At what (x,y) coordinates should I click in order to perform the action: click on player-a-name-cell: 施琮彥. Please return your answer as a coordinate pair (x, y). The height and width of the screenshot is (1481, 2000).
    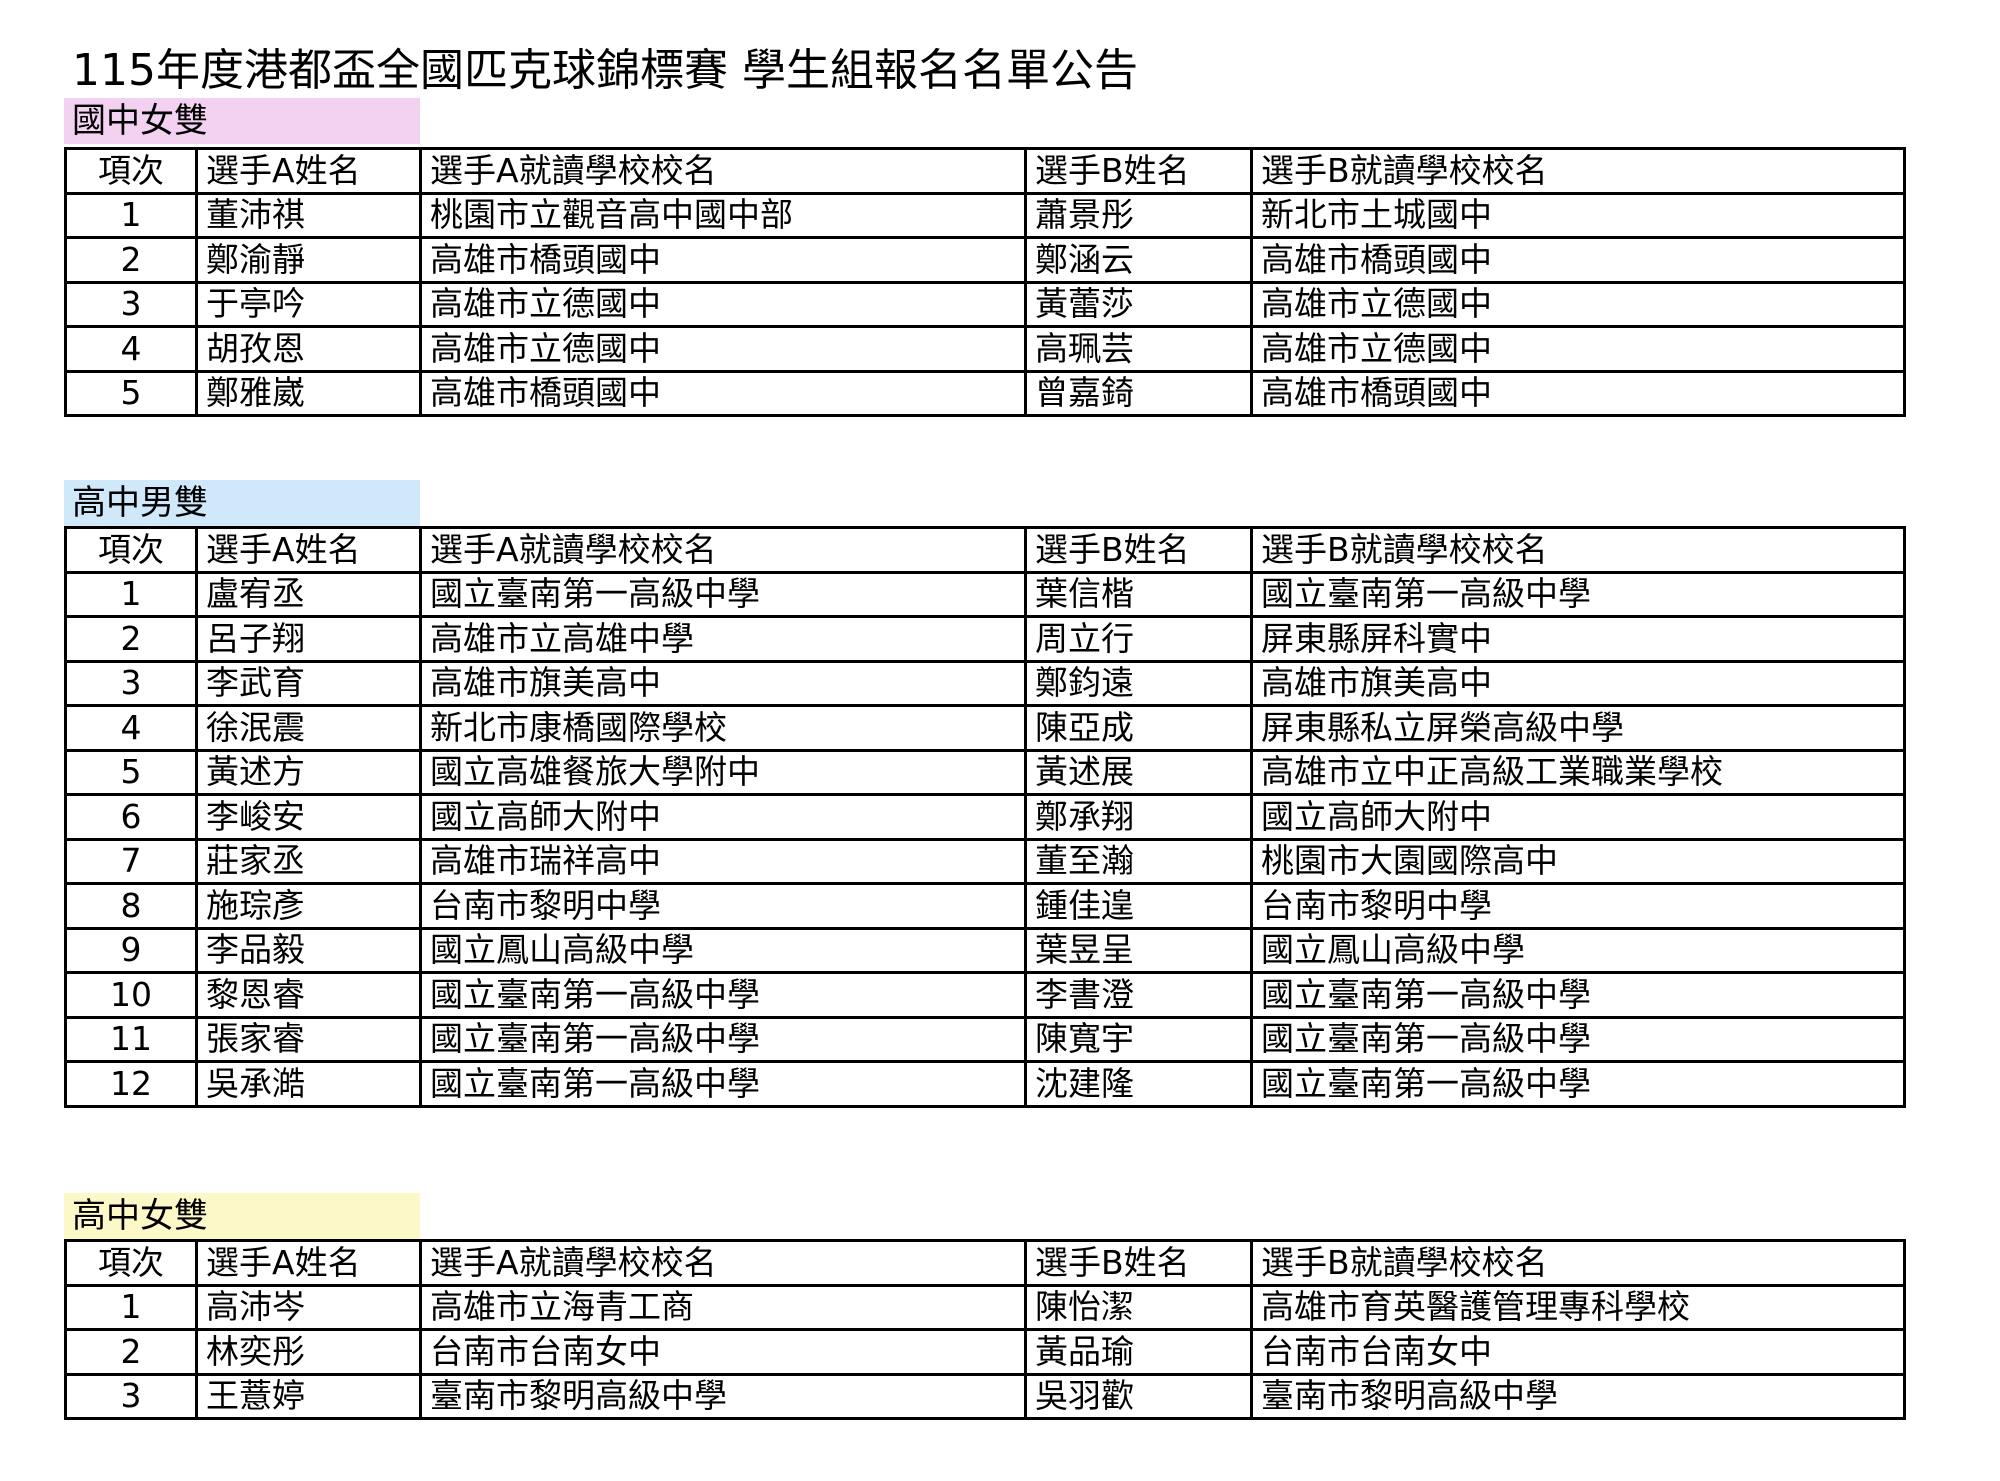
    Looking at the image, I should click on (308, 906).